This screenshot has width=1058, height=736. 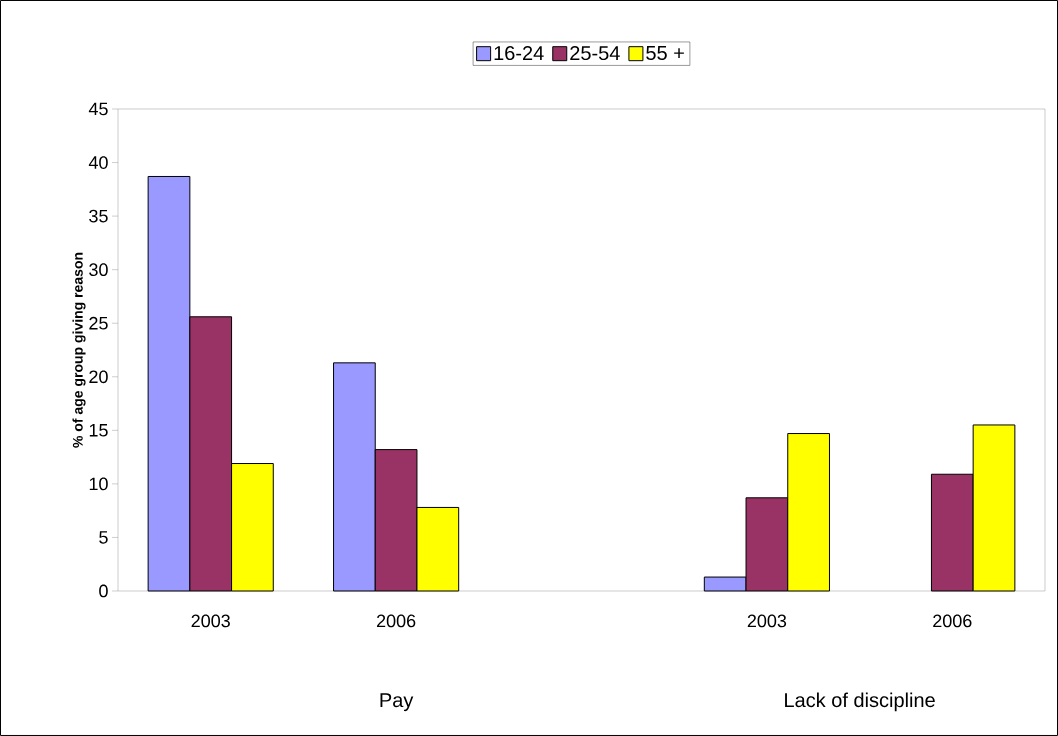 What do you see at coordinates (98, 216) in the screenshot?
I see `y-tick-label: 35` at bounding box center [98, 216].